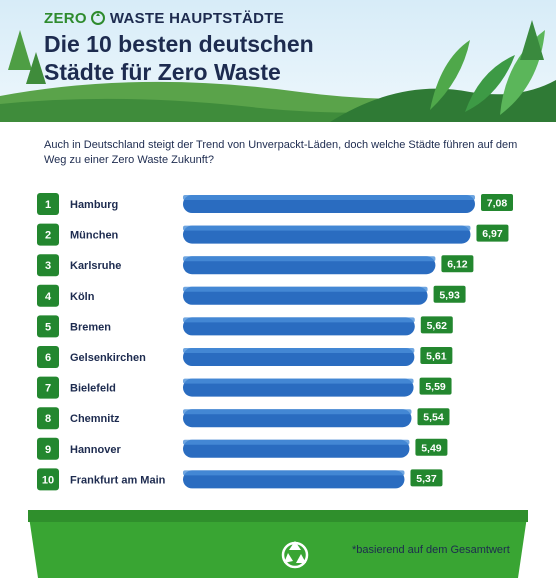  I want to click on header-kicker: ZERO WASTE HAUPTSTÄDTE, so click(164, 18).